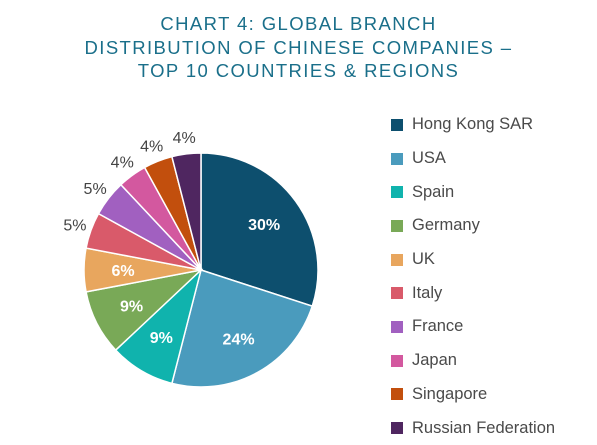  Describe the element at coordinates (298, 70) in the screenshot. I see `chart-title-line-3: TOP 10 COUNTRIES & REGIONS` at that location.